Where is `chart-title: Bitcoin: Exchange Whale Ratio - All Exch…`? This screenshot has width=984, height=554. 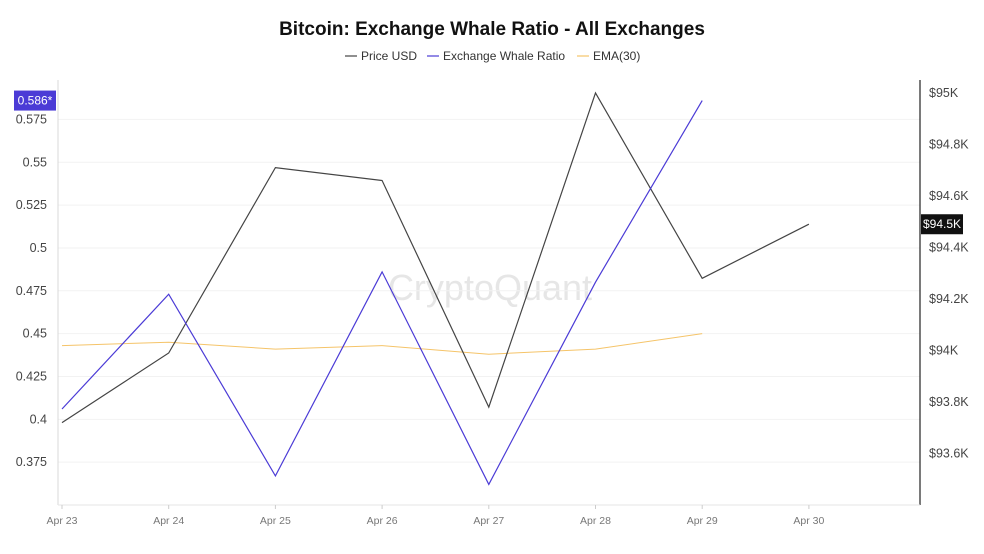 chart-title: Bitcoin: Exchange Whale Ratio - All Exch… is located at coordinates (492, 29).